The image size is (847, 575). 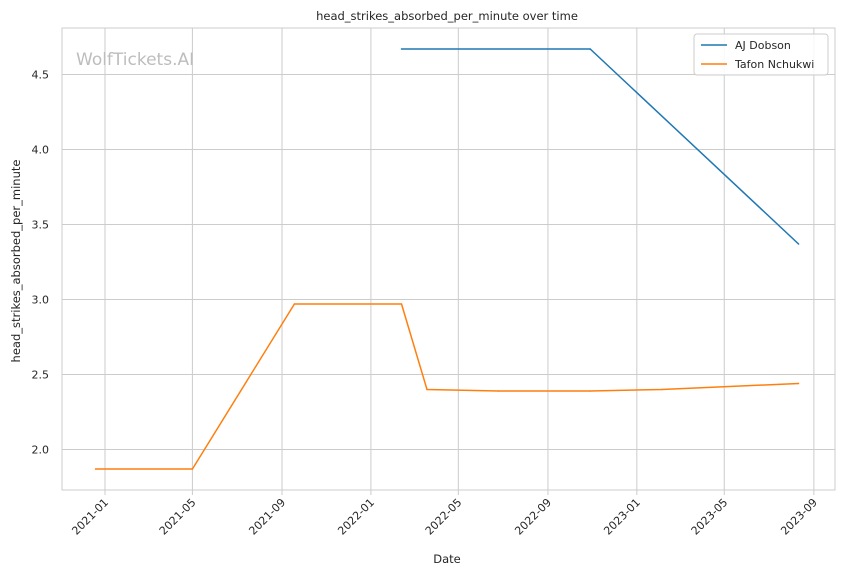 What do you see at coordinates (41, 300) in the screenshot?
I see `y-tick-label: 3.0` at bounding box center [41, 300].